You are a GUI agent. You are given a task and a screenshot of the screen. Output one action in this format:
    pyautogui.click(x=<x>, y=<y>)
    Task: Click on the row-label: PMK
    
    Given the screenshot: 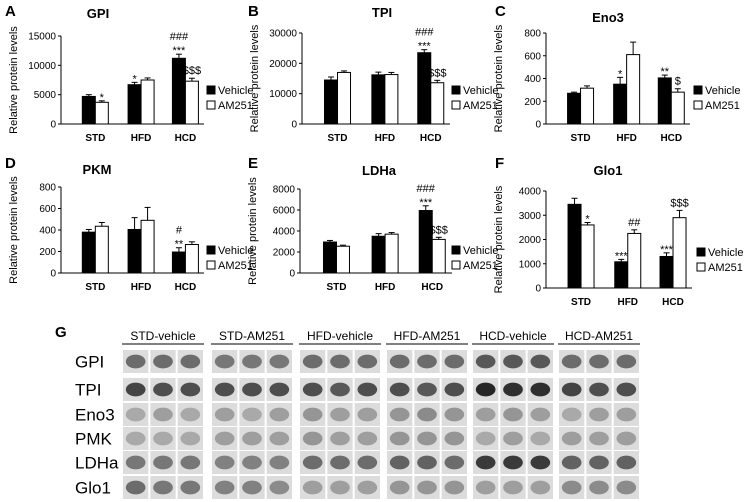 What is the action you would take?
    pyautogui.click(x=94, y=439)
    